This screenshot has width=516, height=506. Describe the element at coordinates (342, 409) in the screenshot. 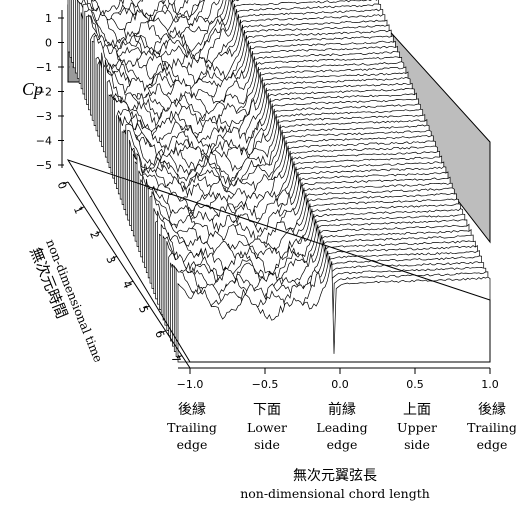

I see `x-category-ja: 前縁` at that location.